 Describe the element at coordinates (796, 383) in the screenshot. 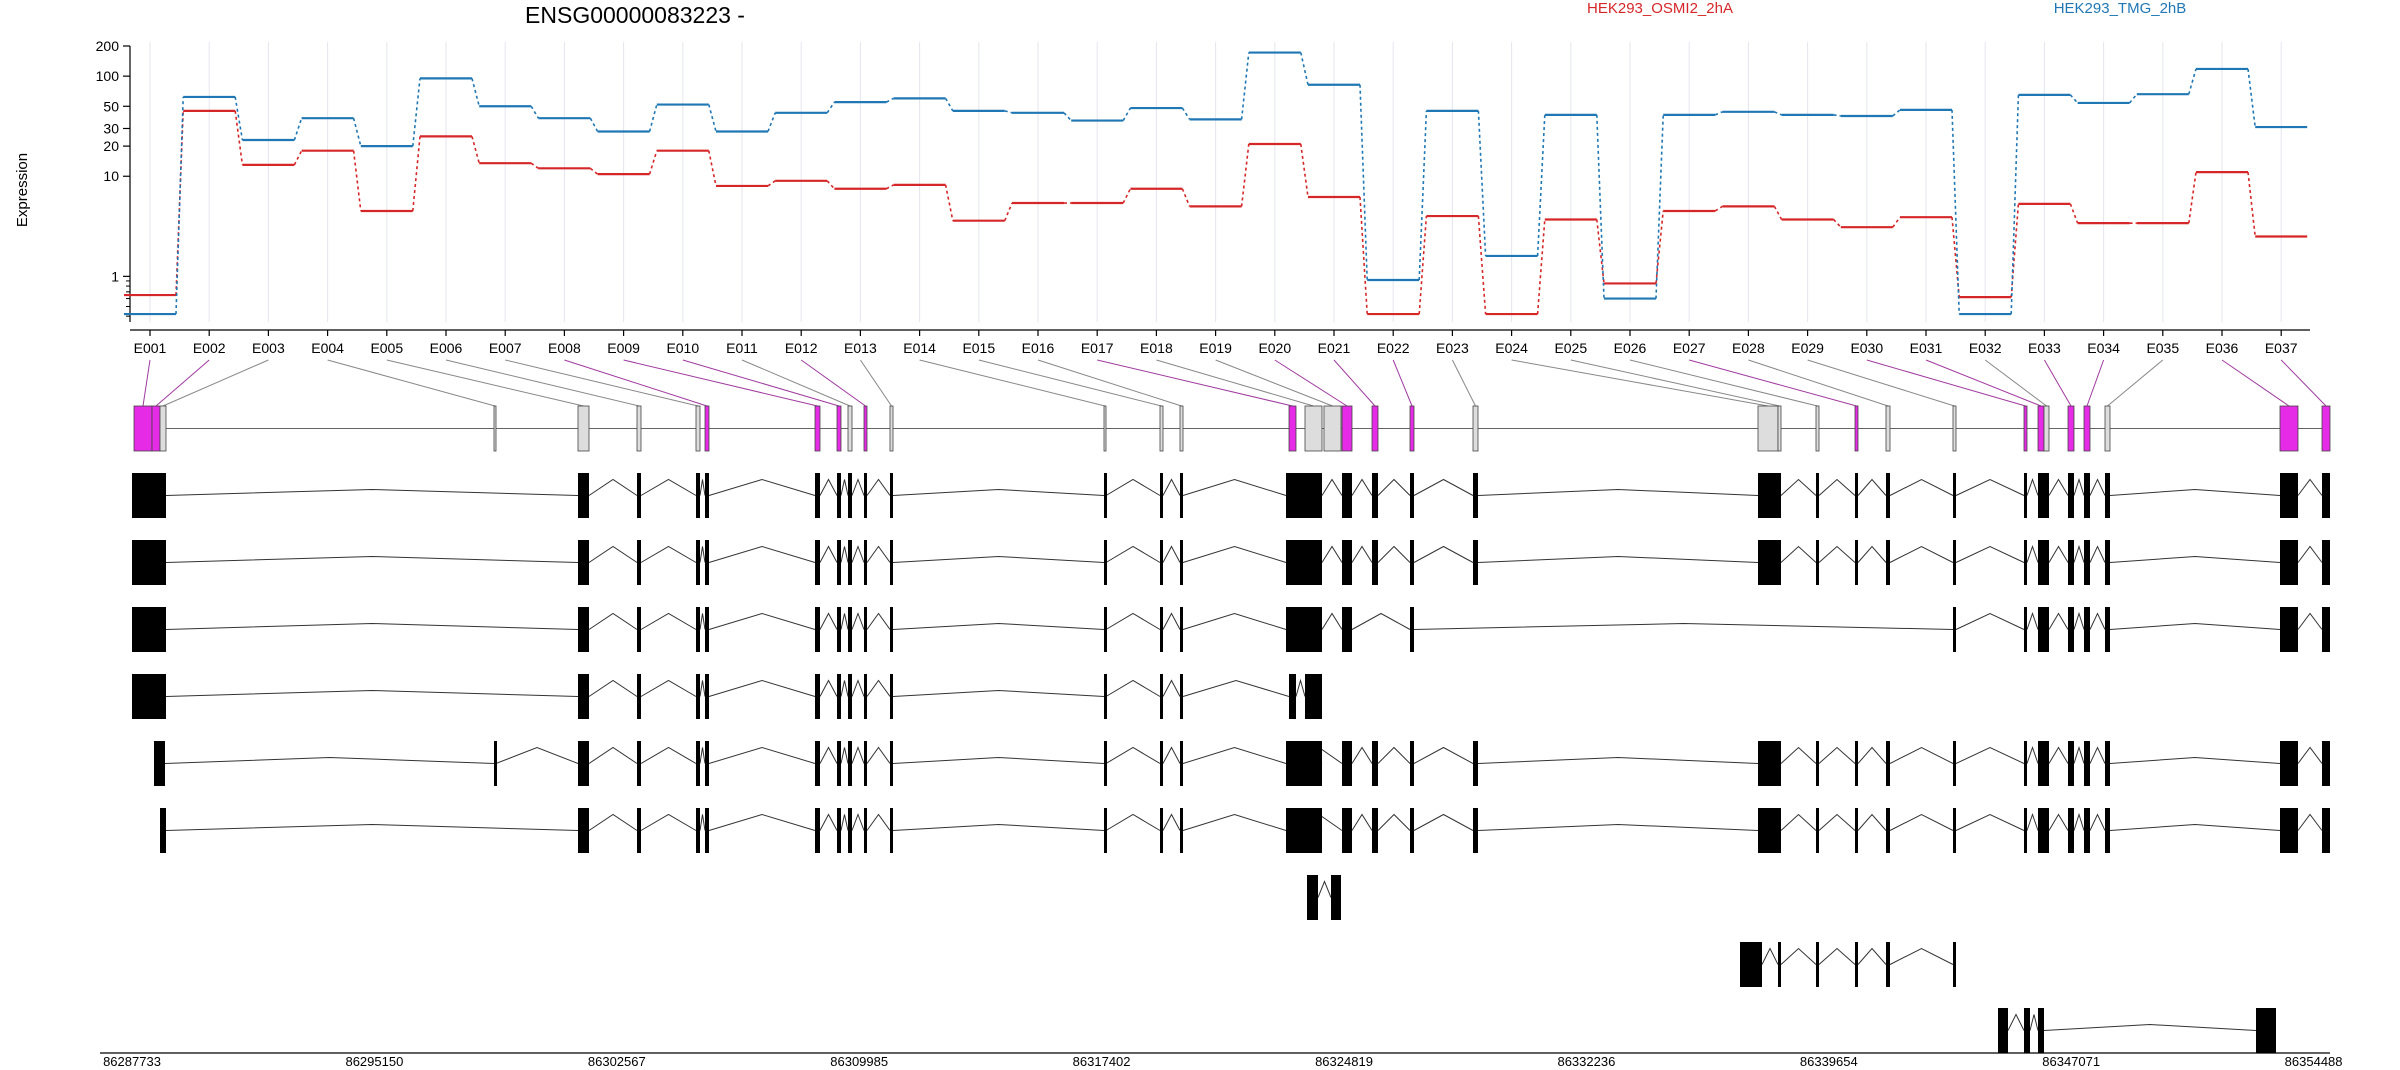

I see `connector-E011` at that location.